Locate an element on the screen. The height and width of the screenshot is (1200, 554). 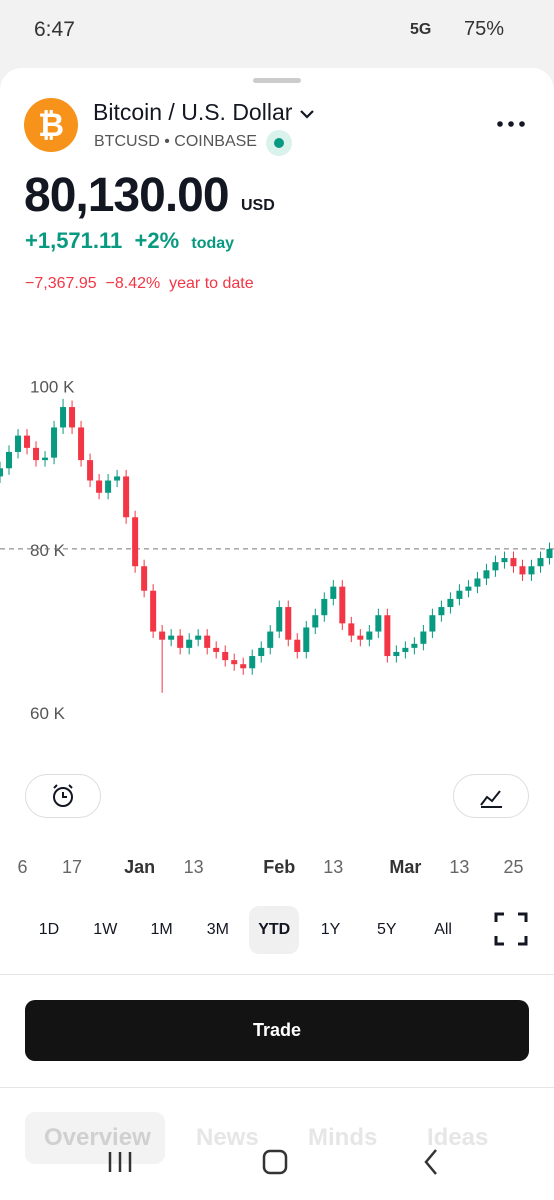
x-tick-label: Mar is located at coordinates (405, 867).